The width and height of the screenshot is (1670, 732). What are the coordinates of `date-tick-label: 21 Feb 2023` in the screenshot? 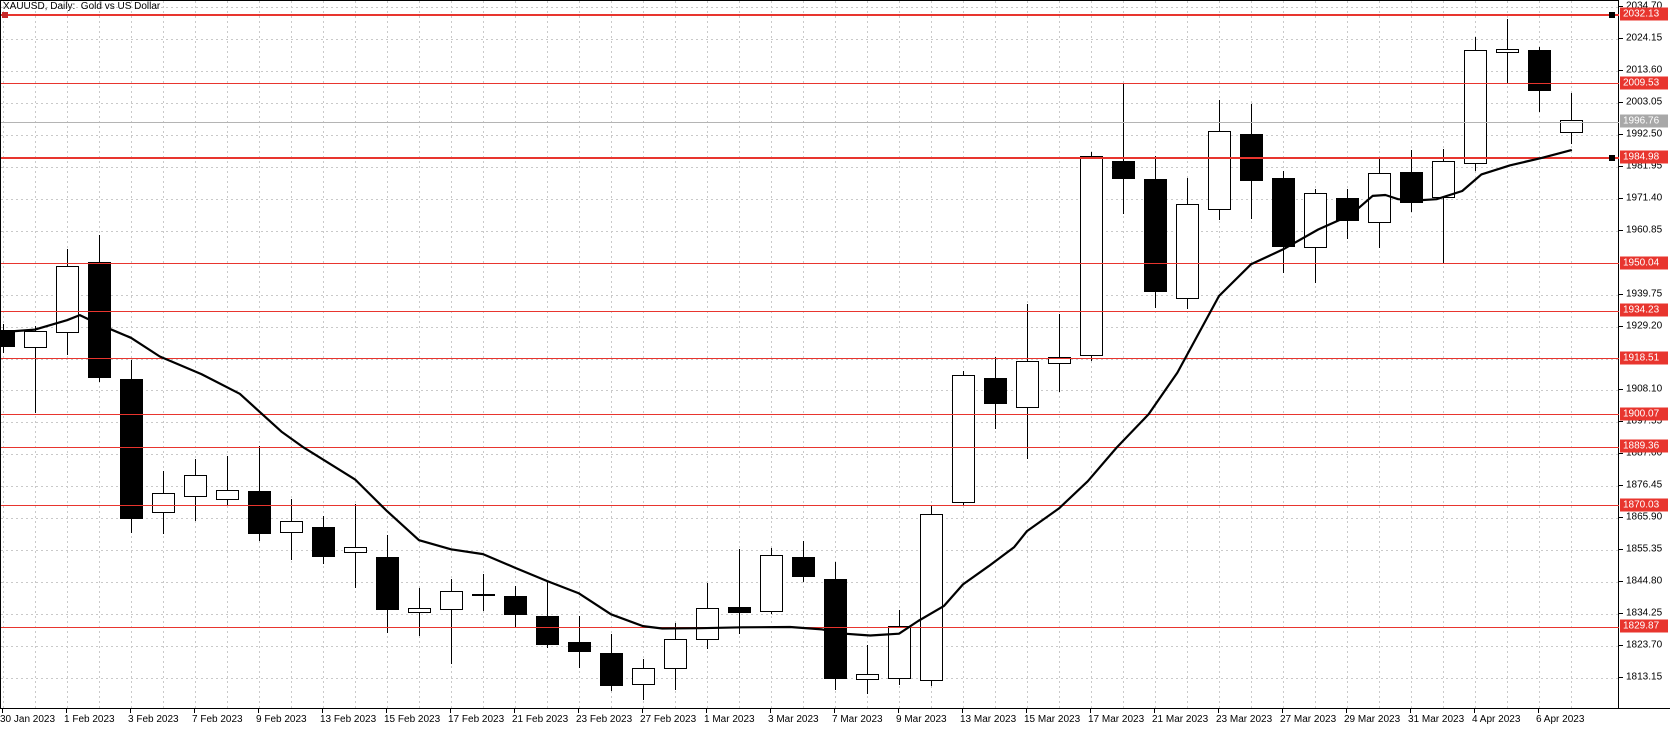 It's located at (540, 719).